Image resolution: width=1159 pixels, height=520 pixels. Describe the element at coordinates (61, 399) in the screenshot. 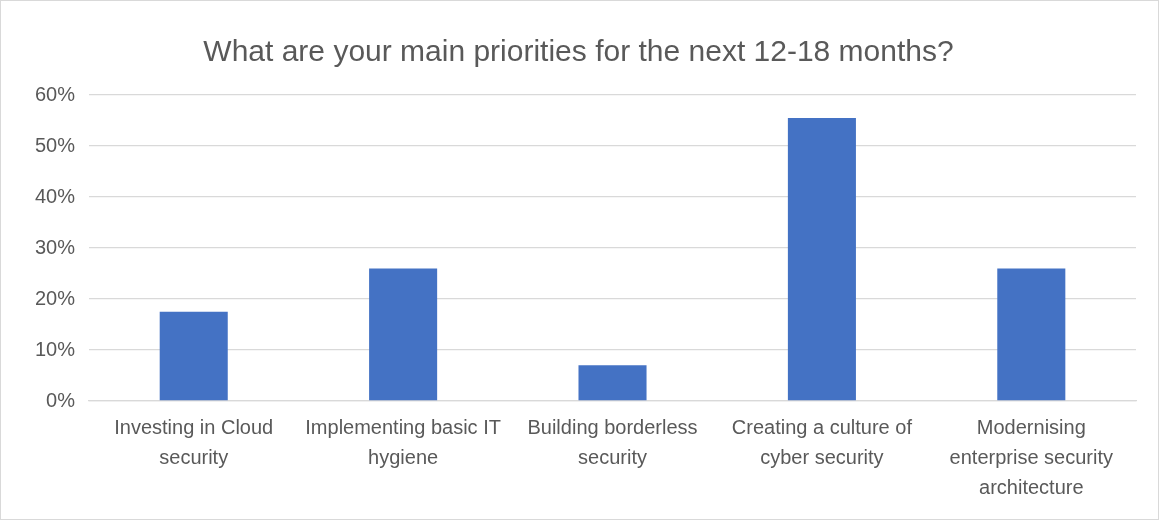

I see `y-tick-label: 0%` at that location.